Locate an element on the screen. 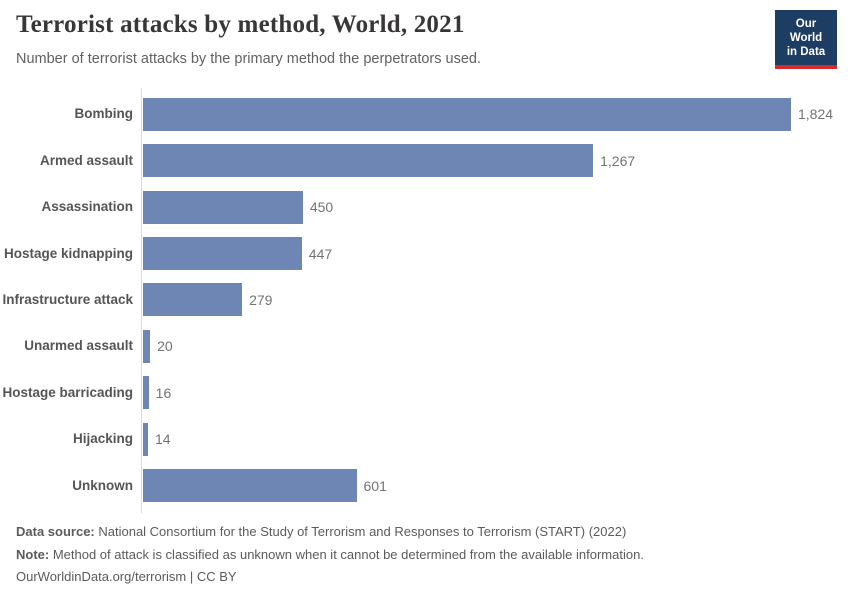  bar-track: 450 is located at coordinates (496, 207).